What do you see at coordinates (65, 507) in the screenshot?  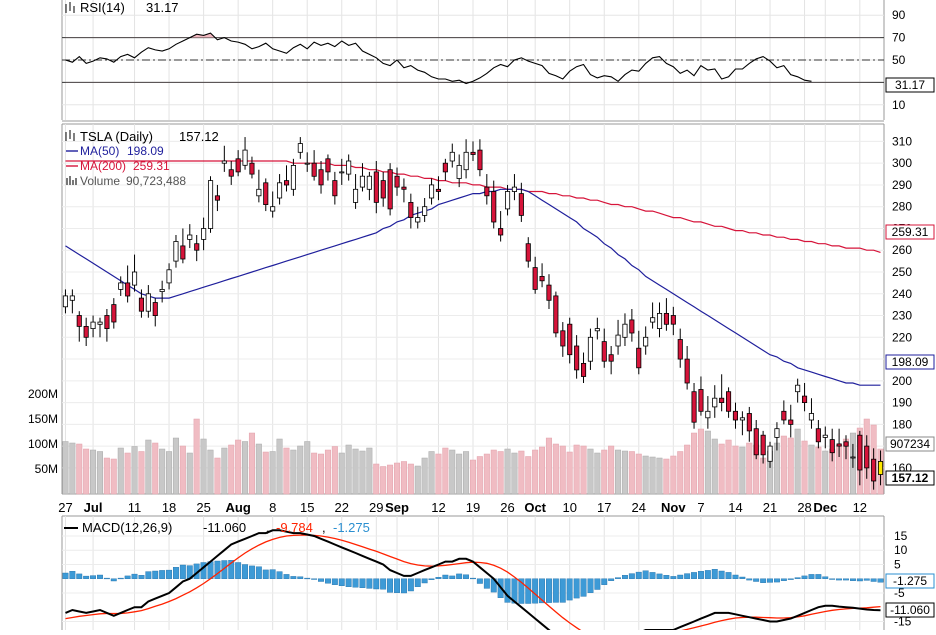 I see `x-axis-label: 27` at bounding box center [65, 507].